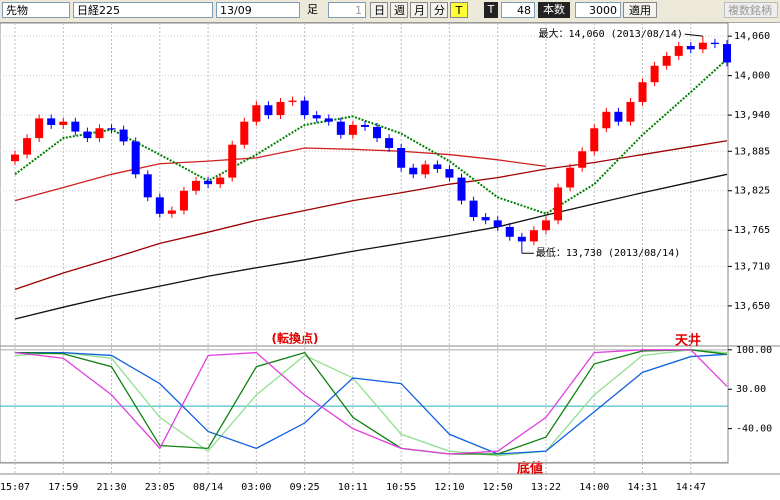 This screenshot has height=500, width=780. What do you see at coordinates (347, 10) in the screenshot?
I see `bar-spinner: 1` at bounding box center [347, 10].